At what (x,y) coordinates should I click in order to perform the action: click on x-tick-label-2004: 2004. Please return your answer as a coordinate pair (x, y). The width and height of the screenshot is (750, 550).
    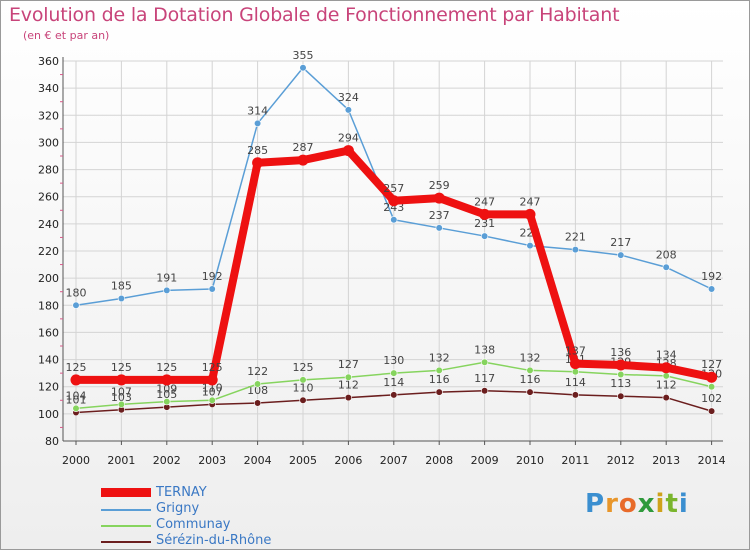
    Looking at the image, I should click on (258, 460).